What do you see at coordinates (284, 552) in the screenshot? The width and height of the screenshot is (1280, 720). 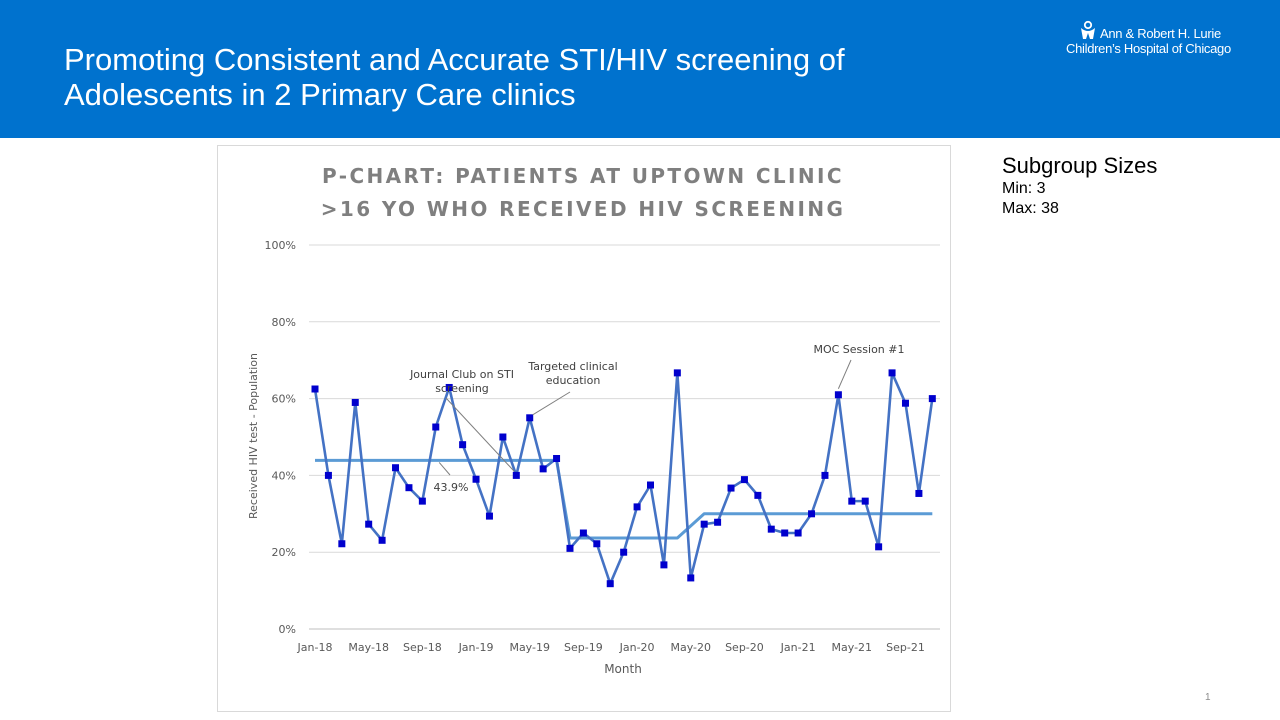 I see `y-tick-label: 20%` at bounding box center [284, 552].